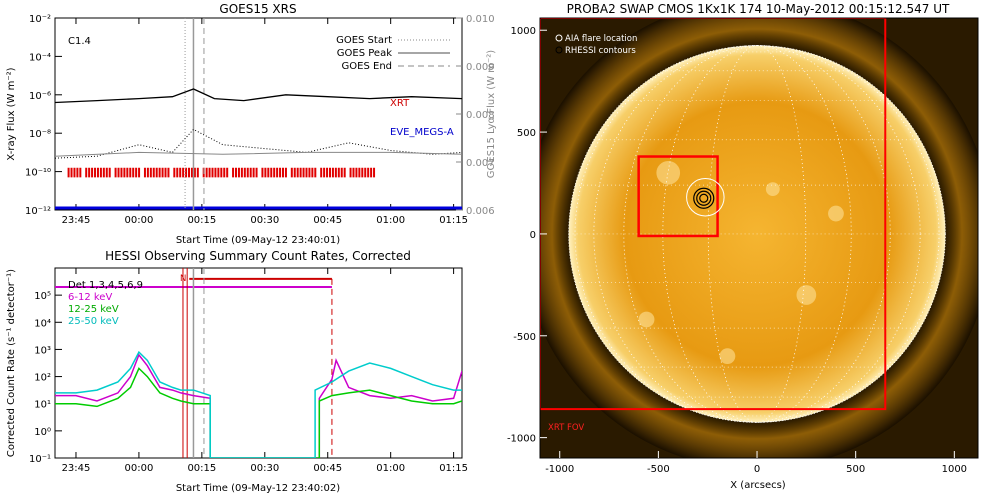 The width and height of the screenshot is (1000, 500). I want to click on hessi-y-tick-label: 10³, so click(42, 350).